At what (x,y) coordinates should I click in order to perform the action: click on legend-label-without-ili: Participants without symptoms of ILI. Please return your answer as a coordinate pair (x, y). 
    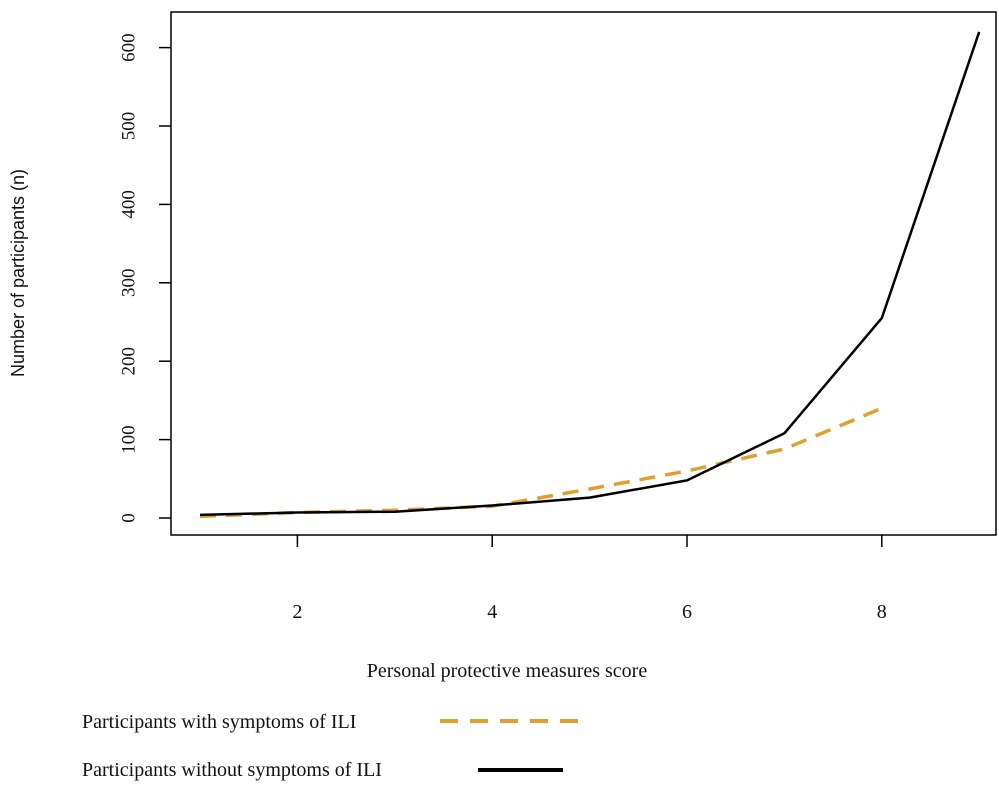
    Looking at the image, I should click on (232, 770).